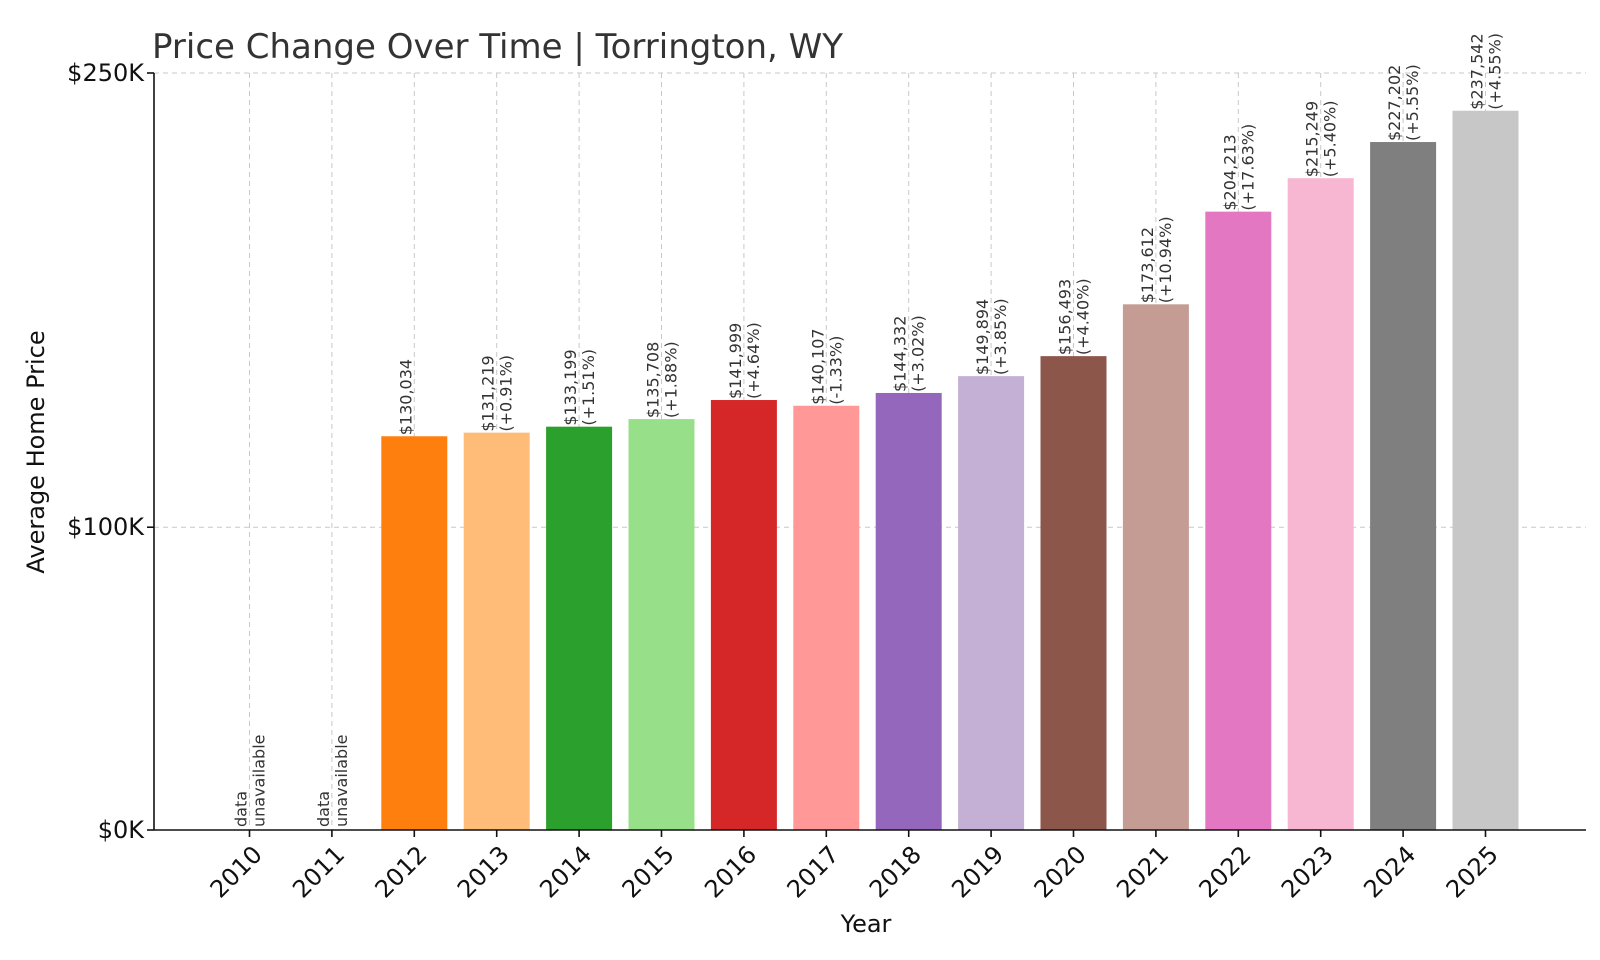  I want to click on price-label: $133,199, so click(570, 387).